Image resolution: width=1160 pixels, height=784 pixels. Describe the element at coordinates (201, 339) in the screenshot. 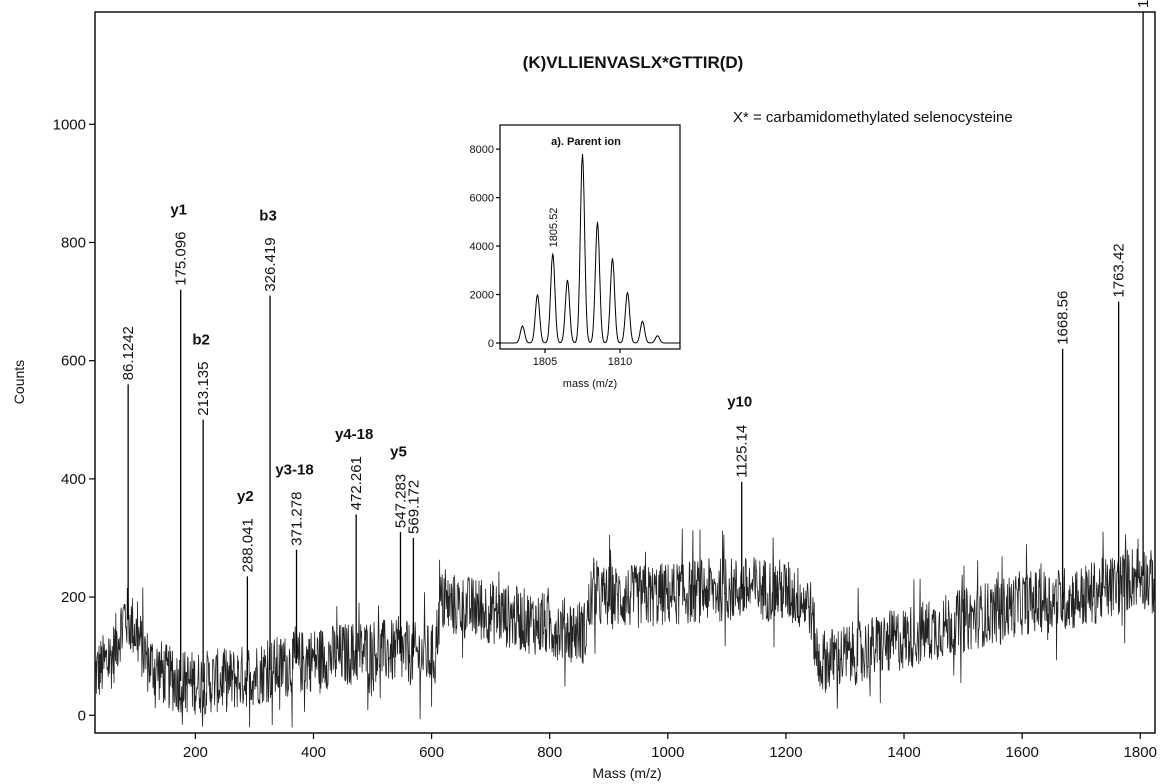

I see `fragment-ion-label: b2` at that location.